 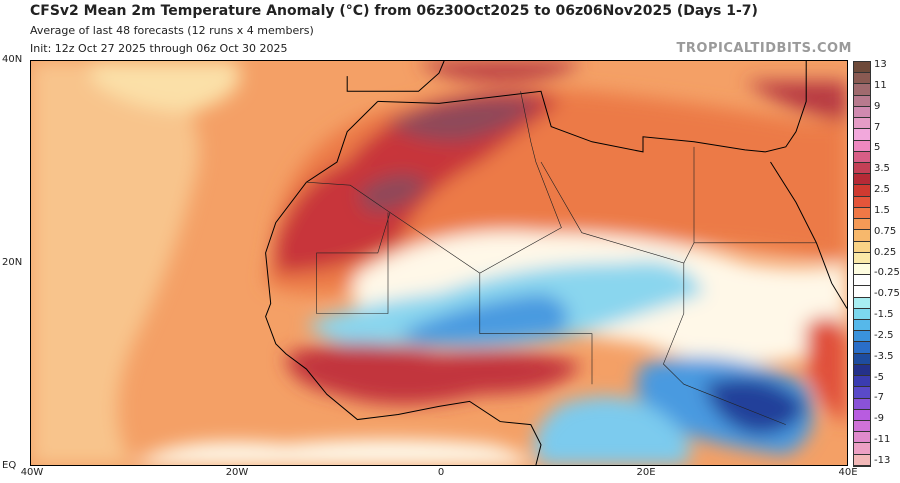 What do you see at coordinates (441, 472) in the screenshot?
I see `lon-label-0: 0` at bounding box center [441, 472].